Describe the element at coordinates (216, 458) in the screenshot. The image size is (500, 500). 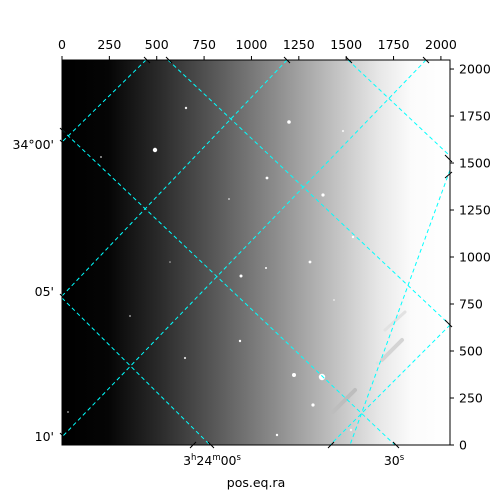
I see `ra-minutes-unit: m` at that location.